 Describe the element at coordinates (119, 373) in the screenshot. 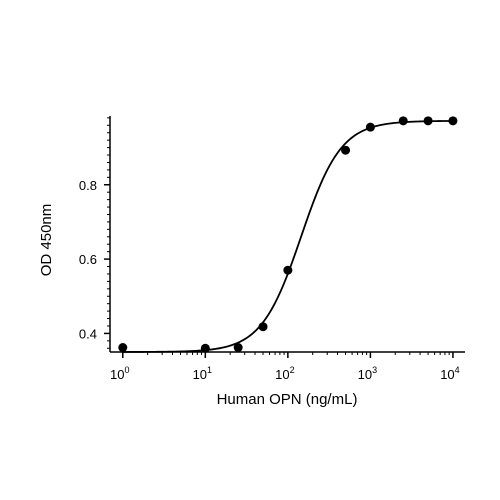

I see `x-tick-label: 10⁰` at that location.